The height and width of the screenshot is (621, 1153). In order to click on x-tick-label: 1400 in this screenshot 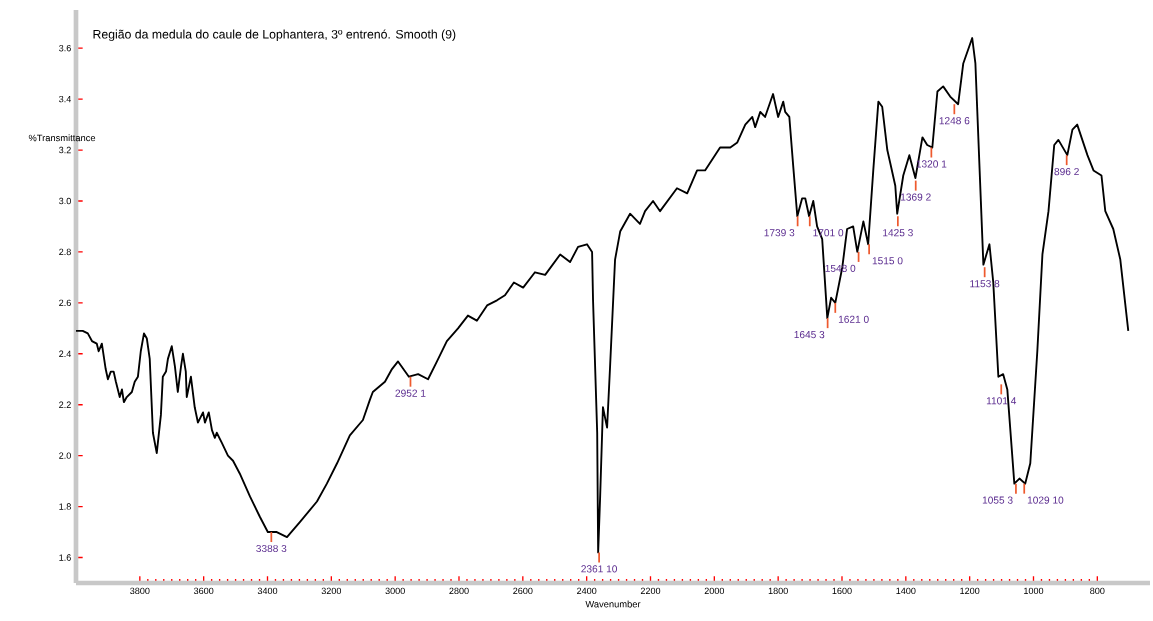, I will do `click(906, 591)`.